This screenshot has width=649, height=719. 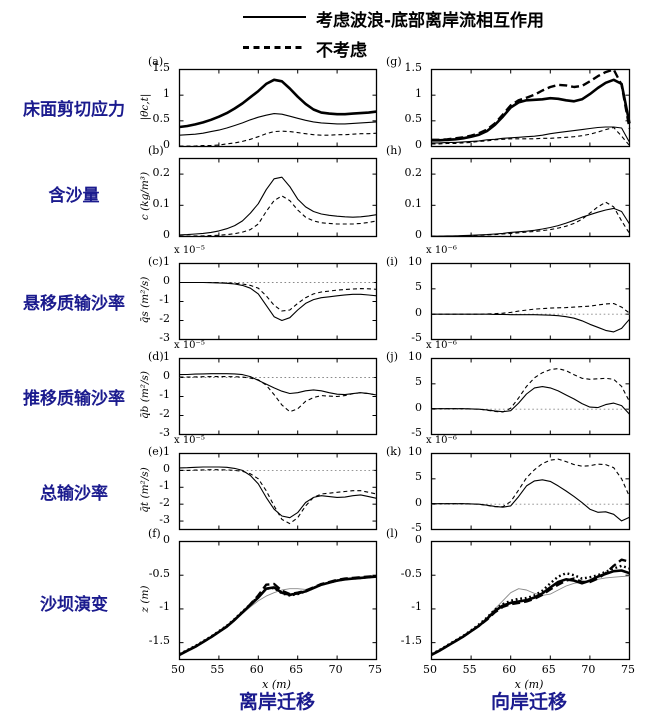 What do you see at coordinates (415, 451) in the screenshot?
I see `subplot-k-ytick: 10` at bounding box center [415, 451].